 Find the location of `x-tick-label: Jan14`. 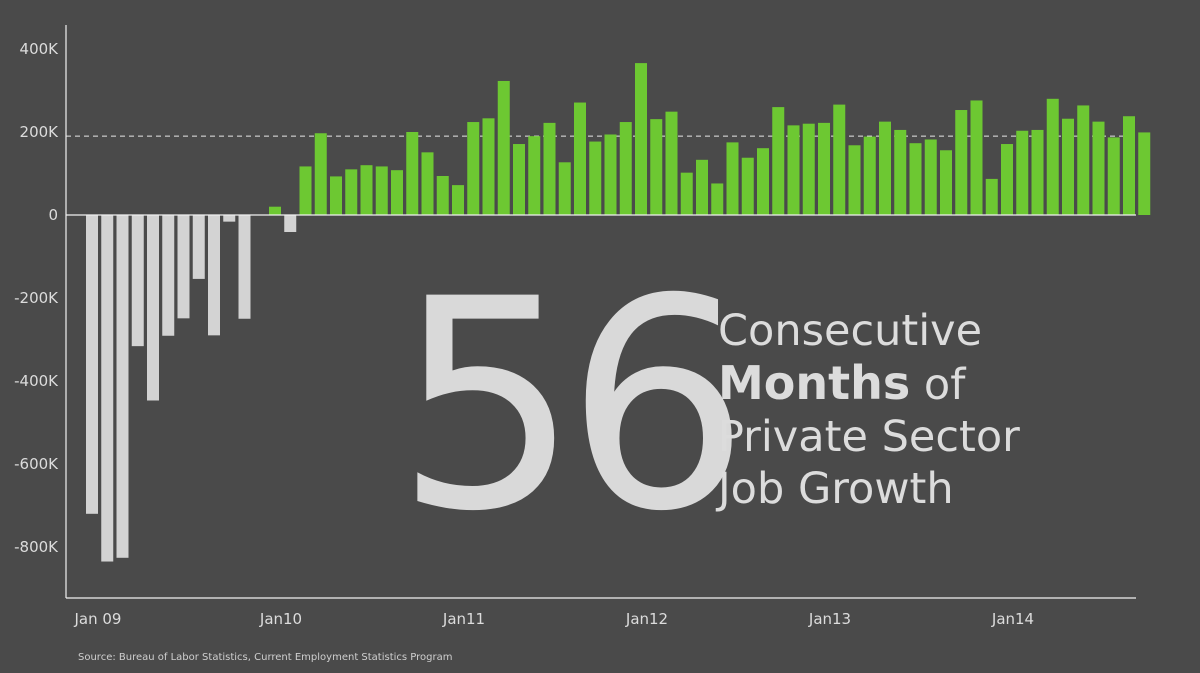

x-tick-label: Jan14 is located at coordinates (1012, 619).